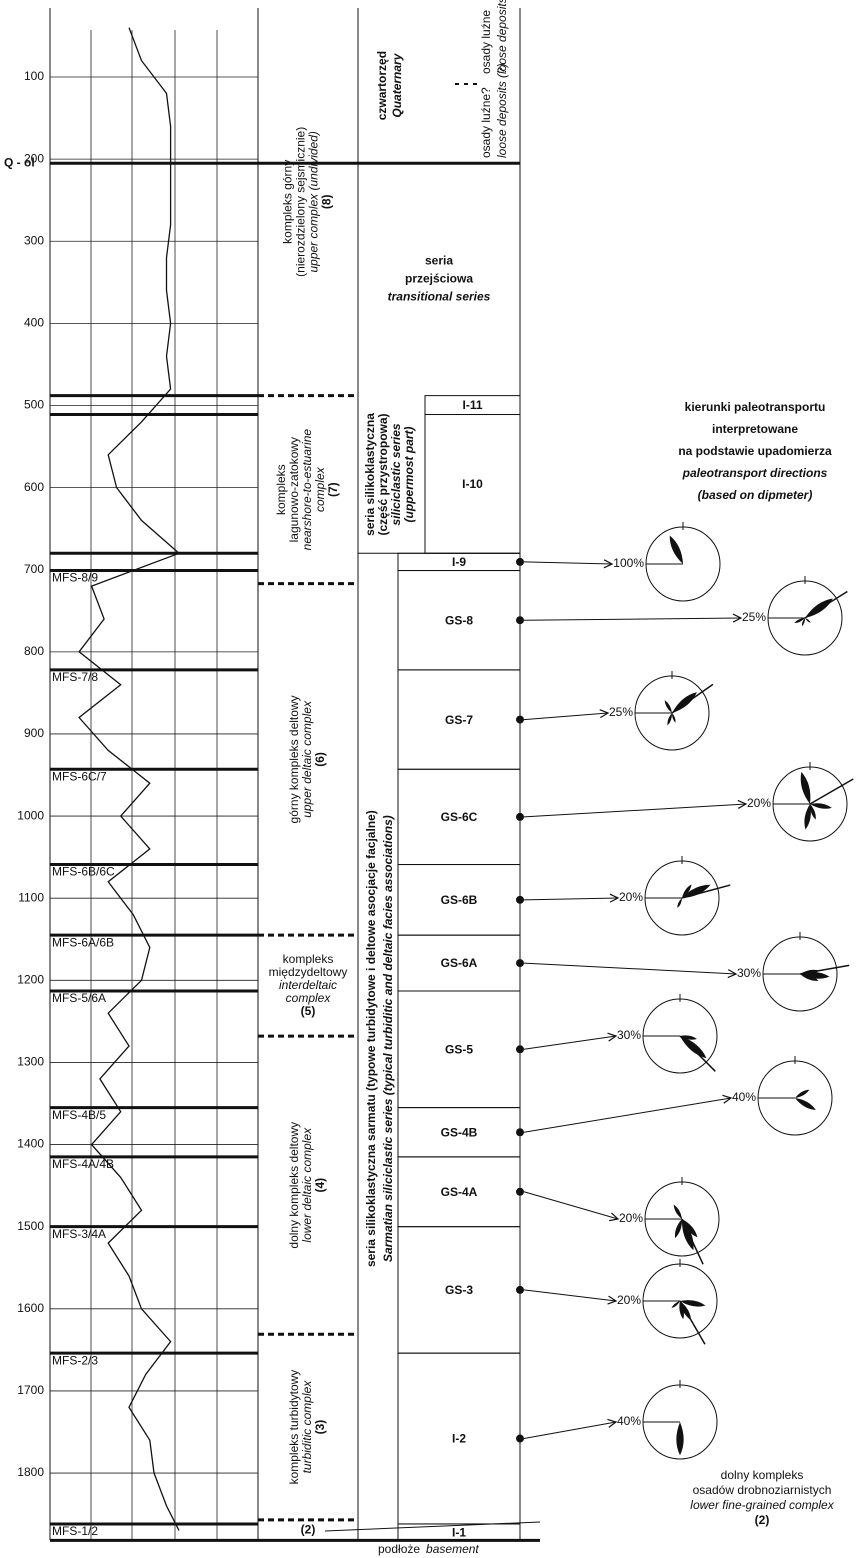 This screenshot has height=1558, width=864. I want to click on series-text: siliciclastic series, so click(396, 474).